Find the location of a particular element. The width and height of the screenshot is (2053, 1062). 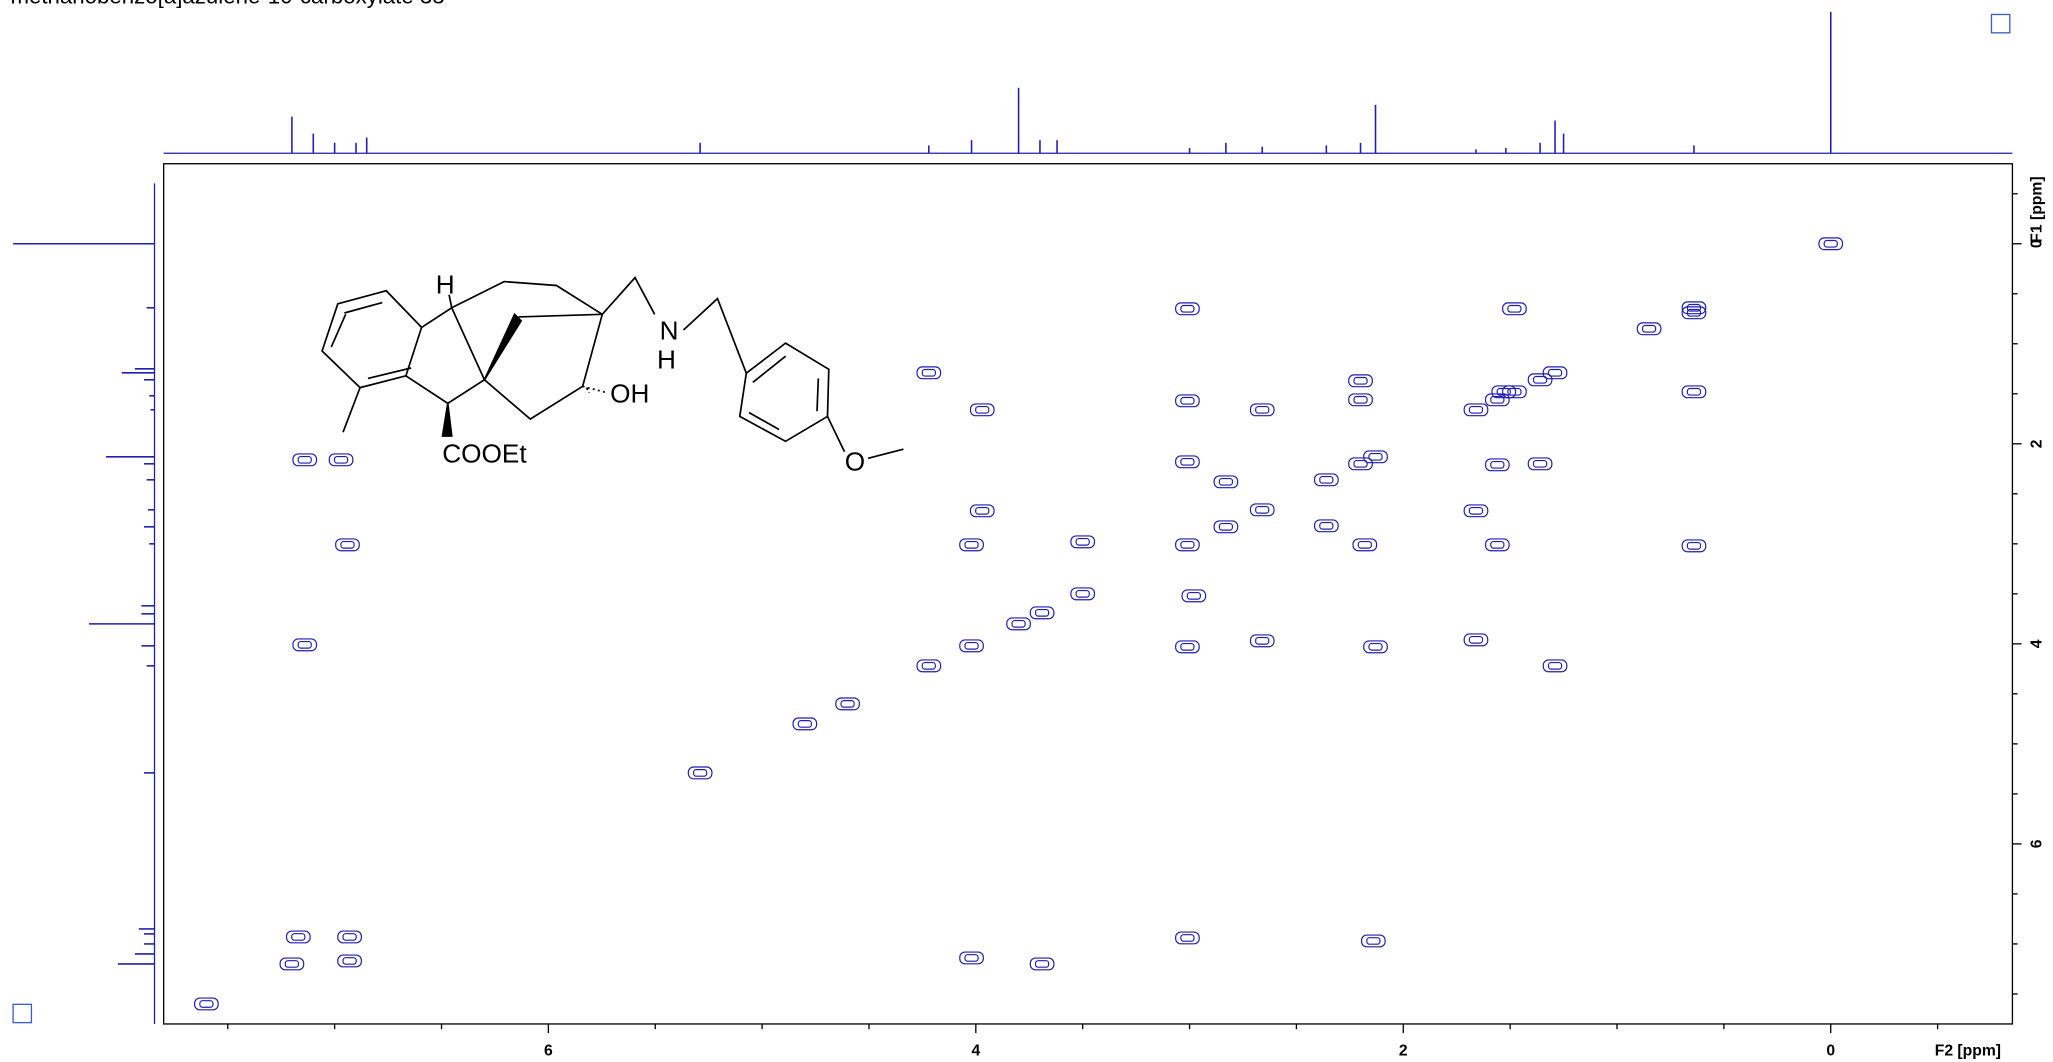

x-tick-label: 4 is located at coordinates (975, 1051).